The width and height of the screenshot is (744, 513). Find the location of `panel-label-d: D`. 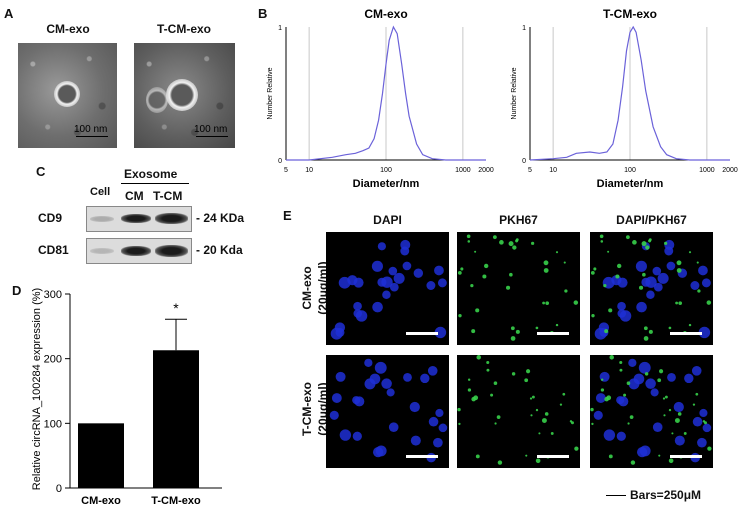

panel-label-d: D is located at coordinates (17, 290).